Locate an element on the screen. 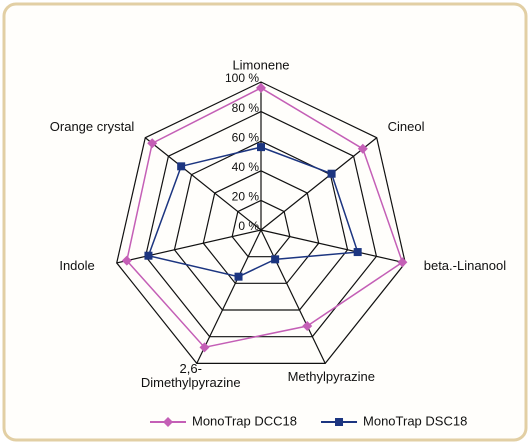 The width and height of the screenshot is (531, 444). category-label: 2,6-Dimethylpyrazine is located at coordinates (191, 375).